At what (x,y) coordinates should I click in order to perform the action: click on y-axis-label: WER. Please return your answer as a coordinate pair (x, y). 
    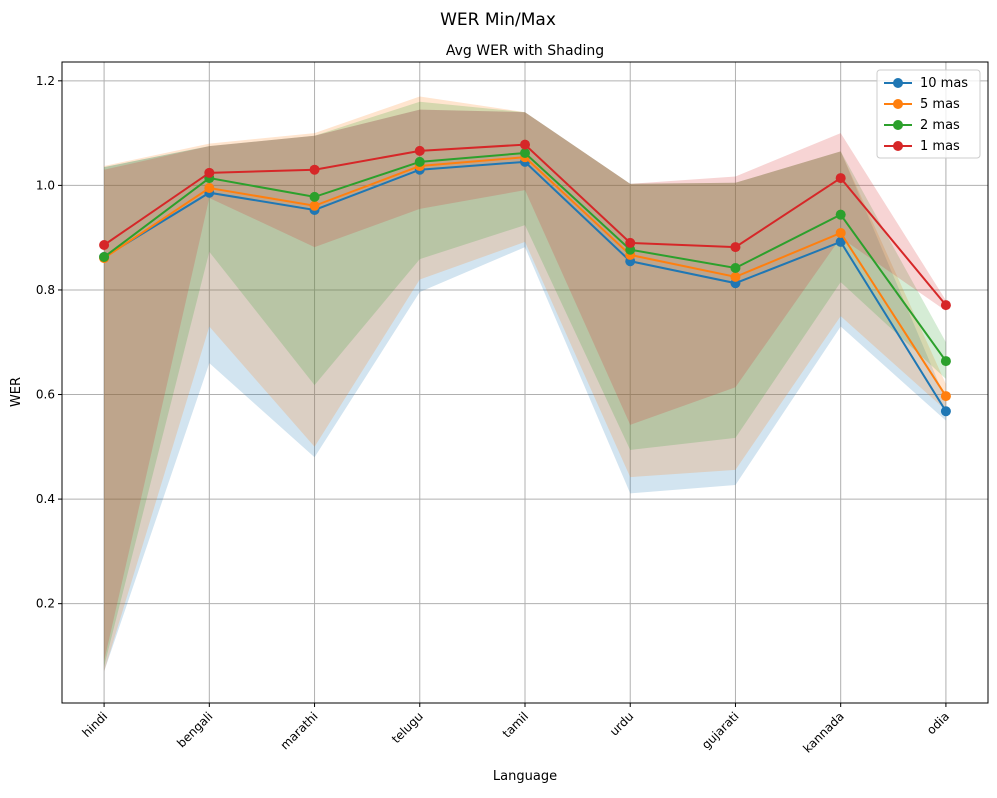
    Looking at the image, I should click on (16, 392).